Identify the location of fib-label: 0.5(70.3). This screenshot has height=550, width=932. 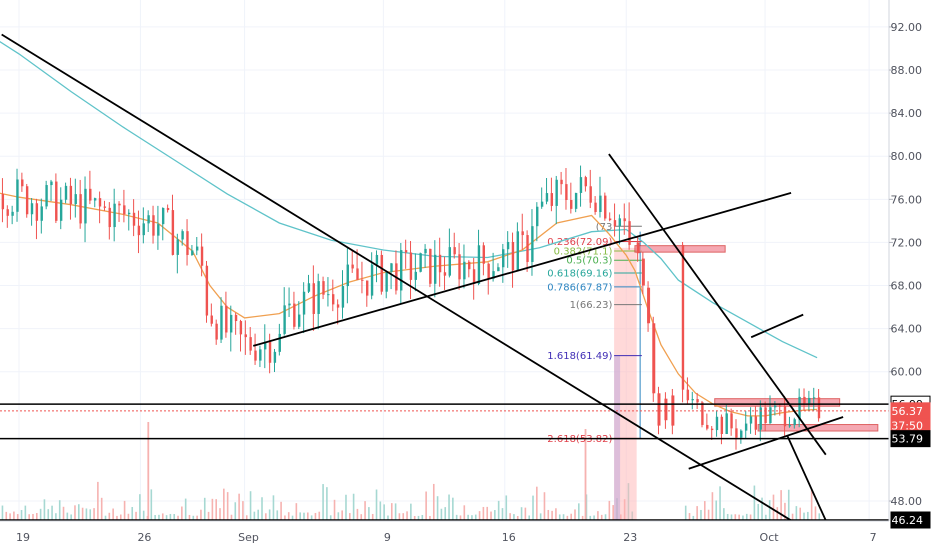
(589, 261).